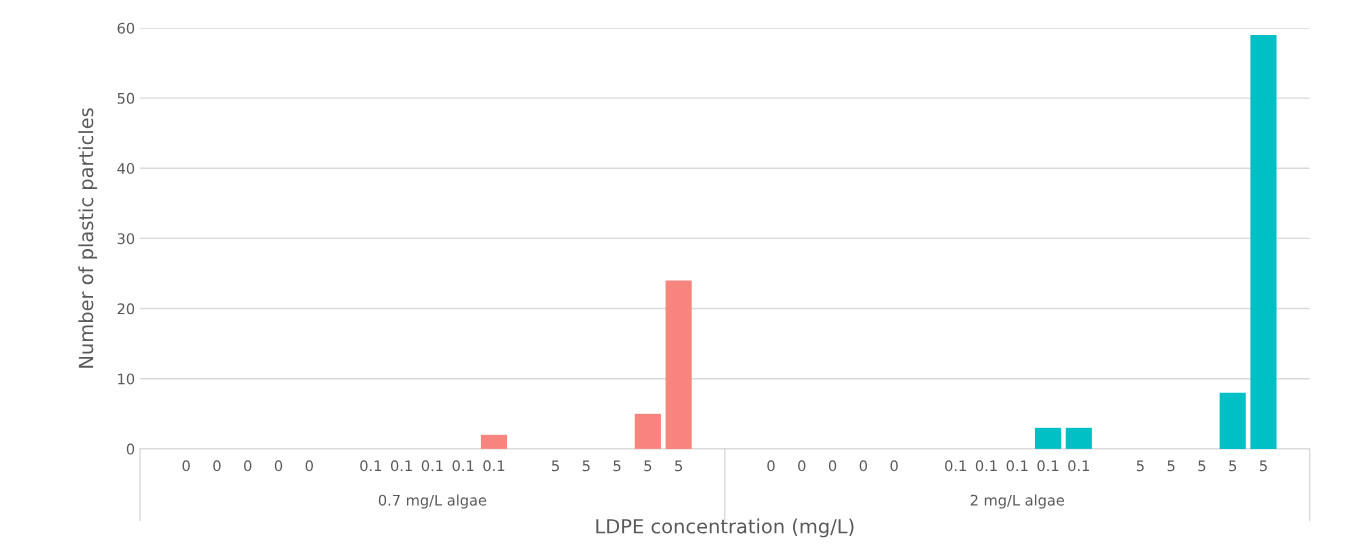 The image size is (1346, 559). I want to click on y-tick-label: 30, so click(126, 239).